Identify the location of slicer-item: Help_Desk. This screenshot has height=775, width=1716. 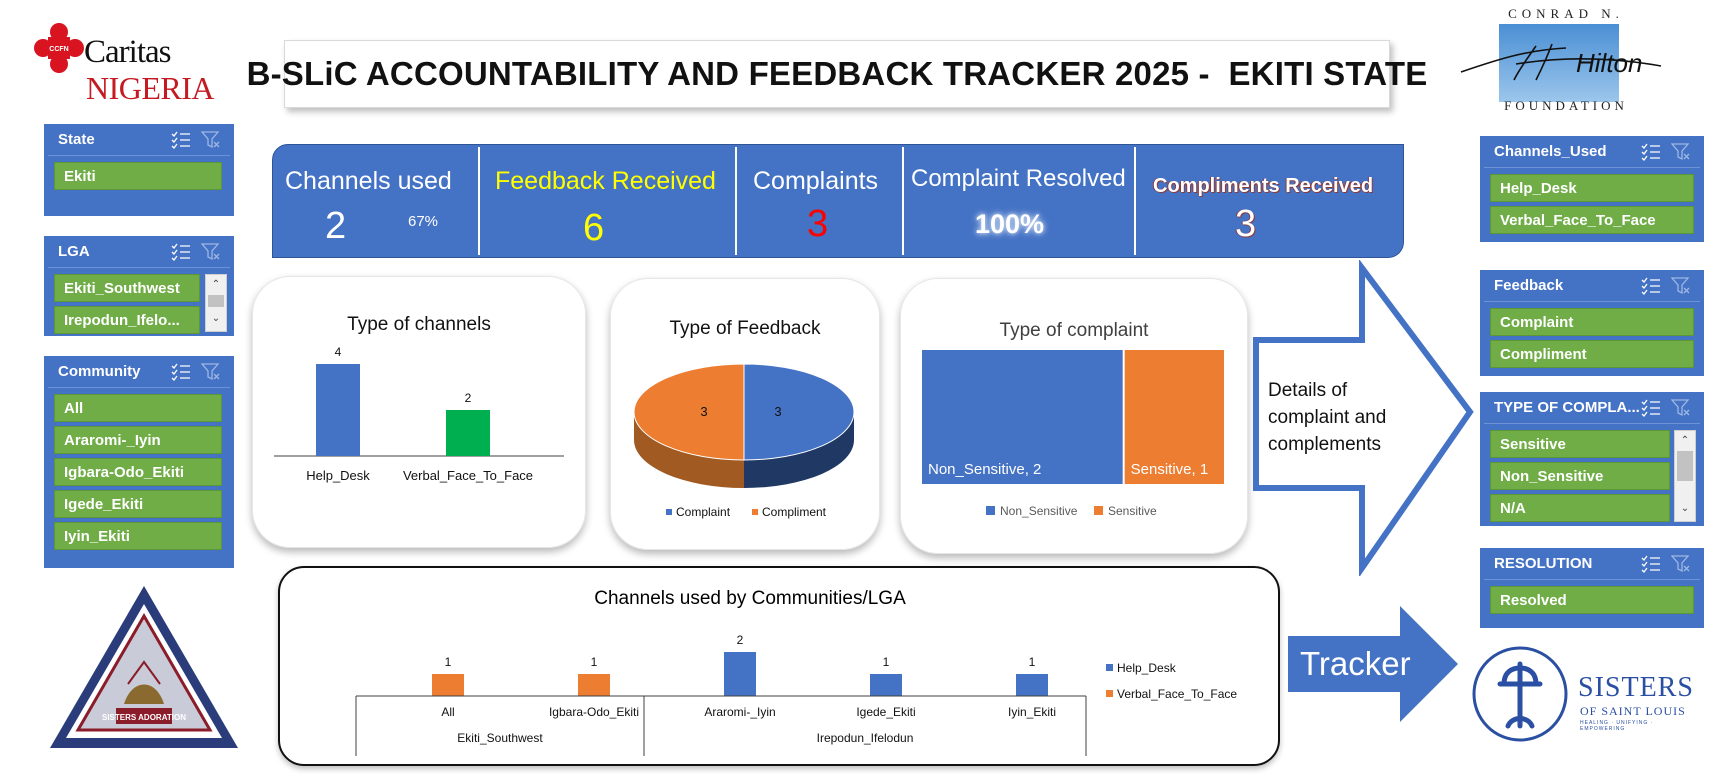
(1592, 188).